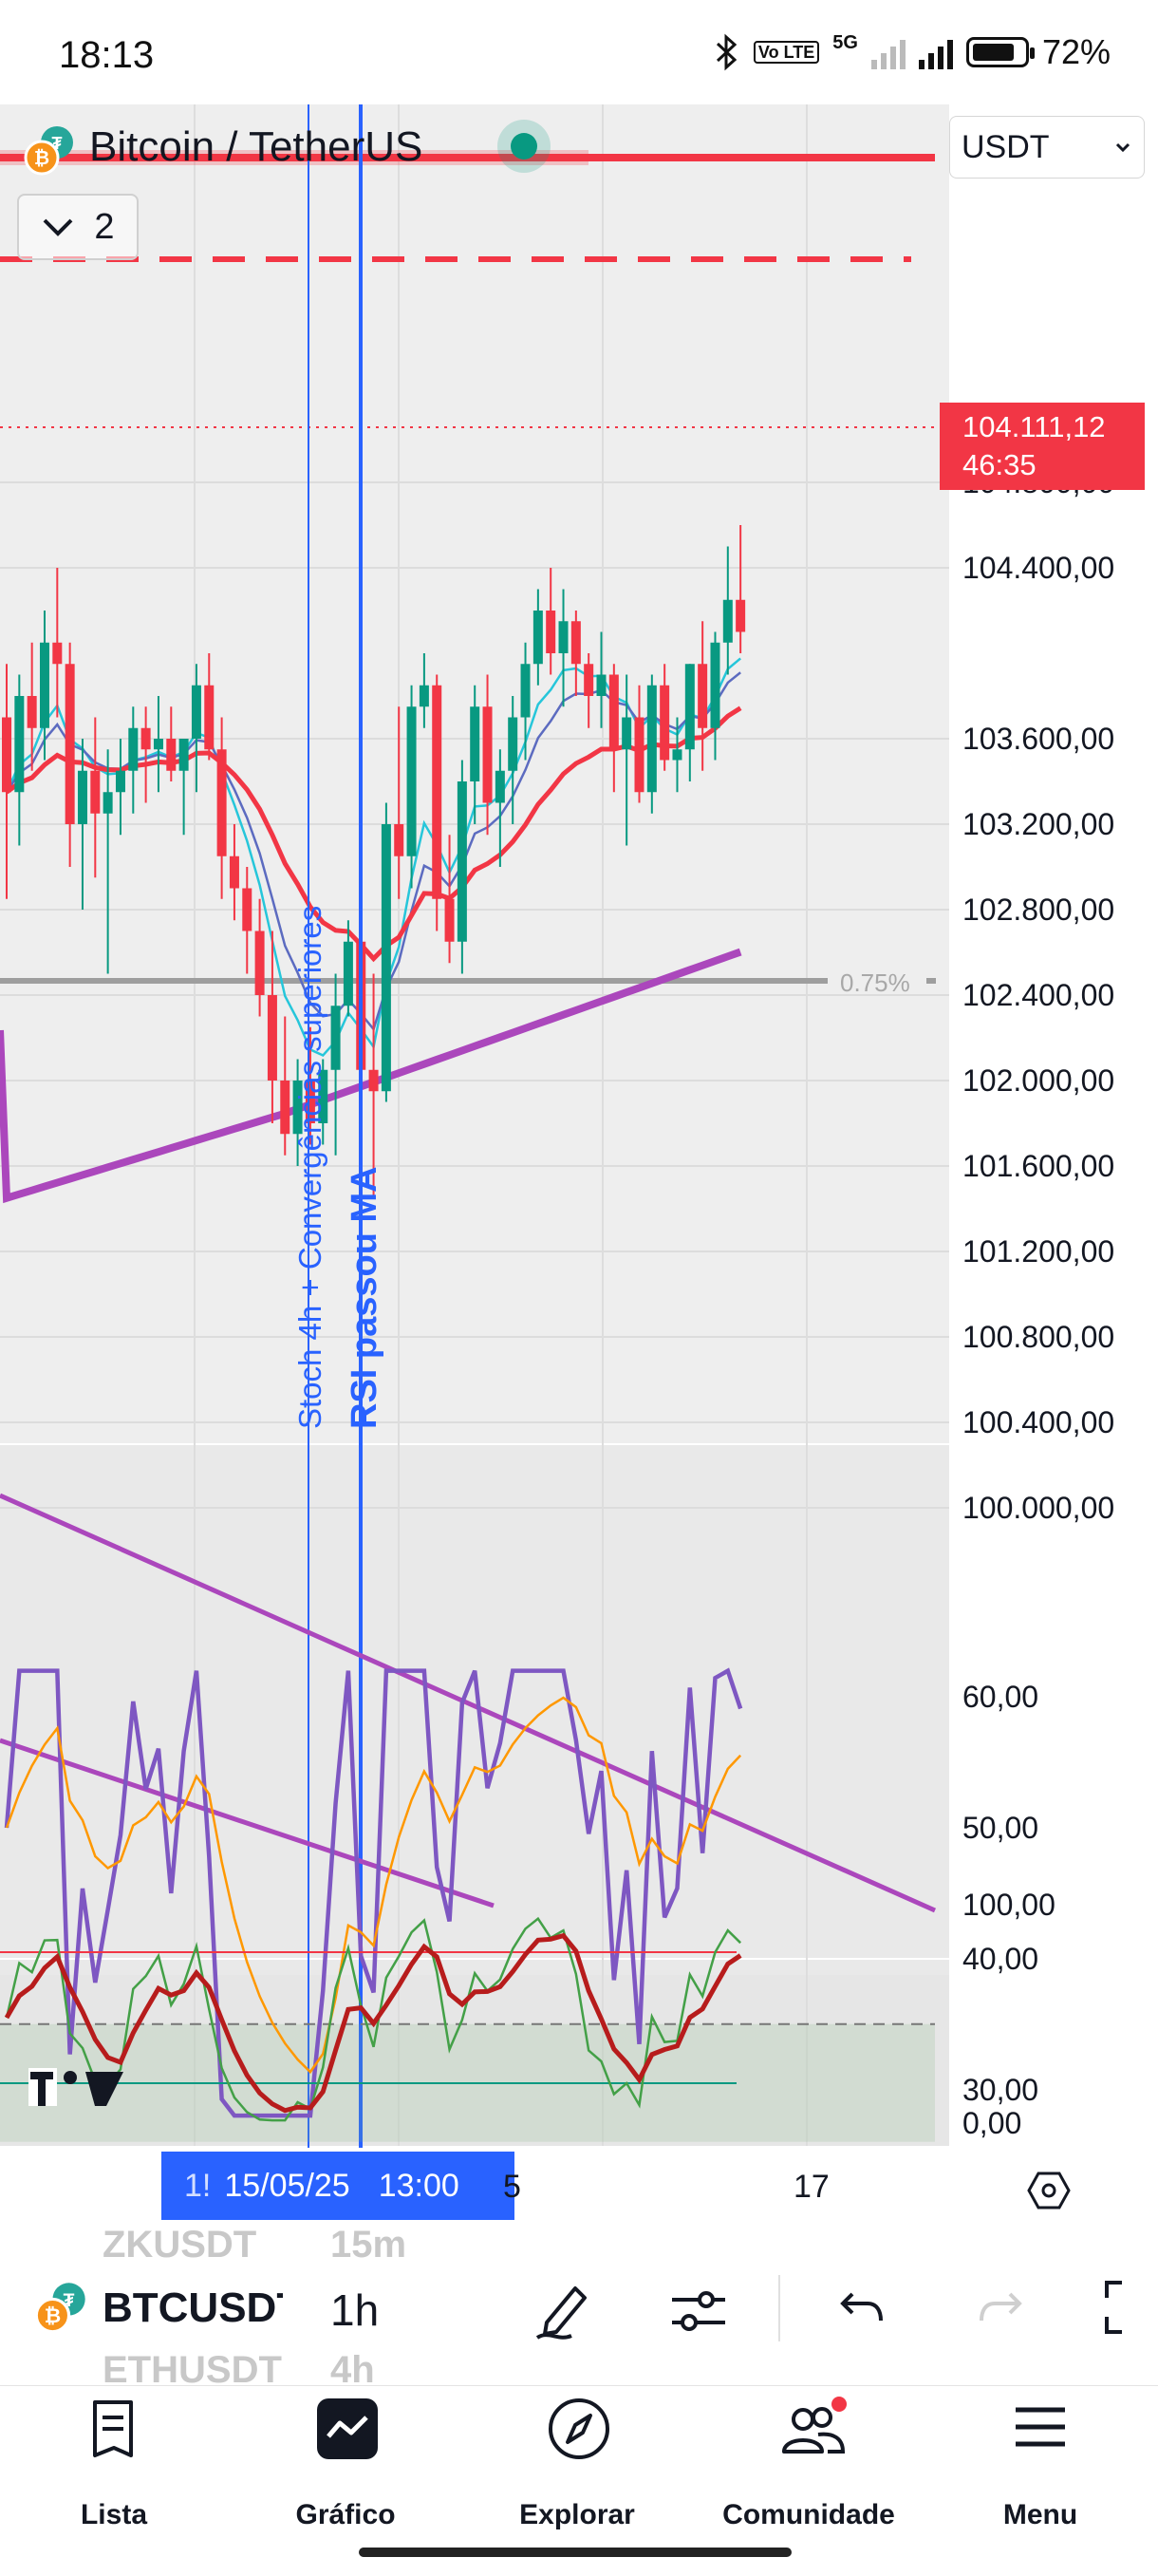 This screenshot has width=1158, height=2576. Describe the element at coordinates (467, 157) in the screenshot. I see `horizontal-line-top` at that location.